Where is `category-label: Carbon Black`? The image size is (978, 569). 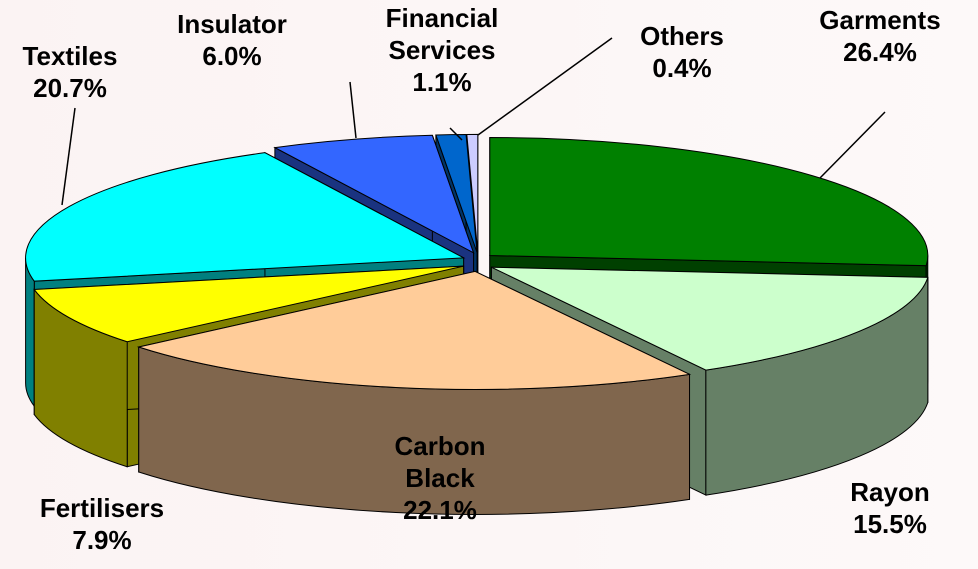 category-label: Carbon Black is located at coordinates (440, 462).